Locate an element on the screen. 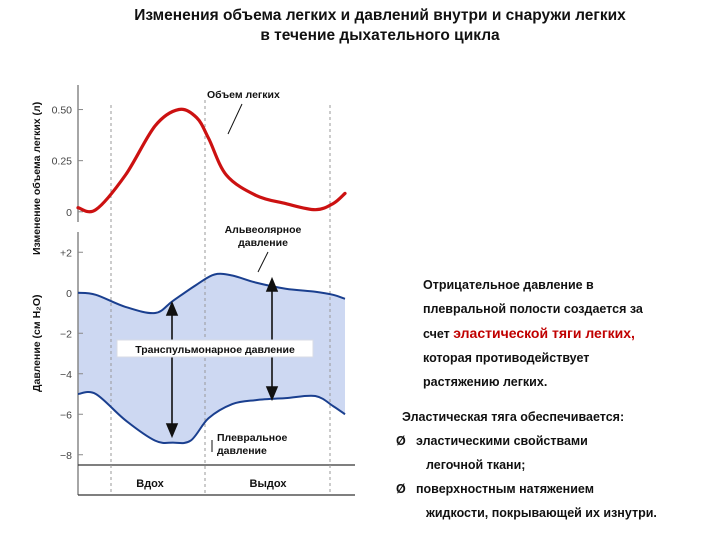 The image size is (720, 540). note-line-3-pre: счет is located at coordinates (438, 334).